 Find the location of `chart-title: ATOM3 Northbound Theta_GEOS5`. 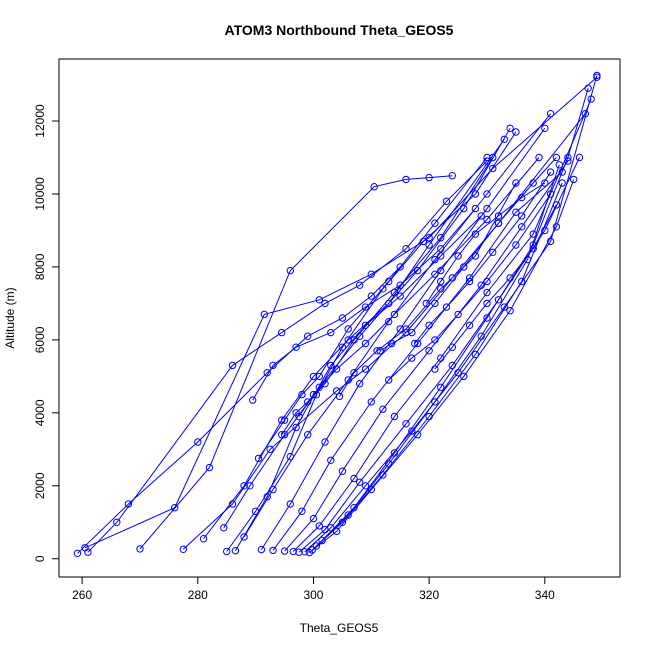

chart-title: ATOM3 Northbound Theta_GEOS5 is located at coordinates (339, 30).